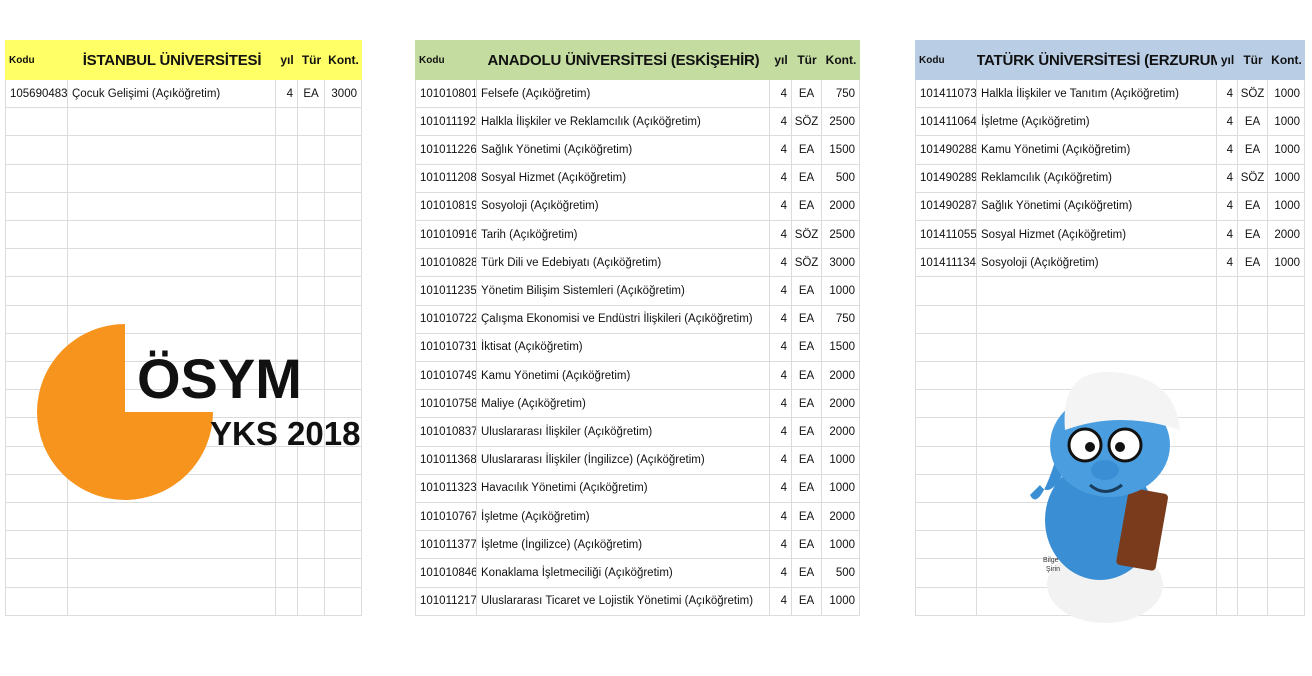 Image resolution: width=1312 pixels, height=676 pixels. I want to click on table-cell: 101011368, so click(446, 460).